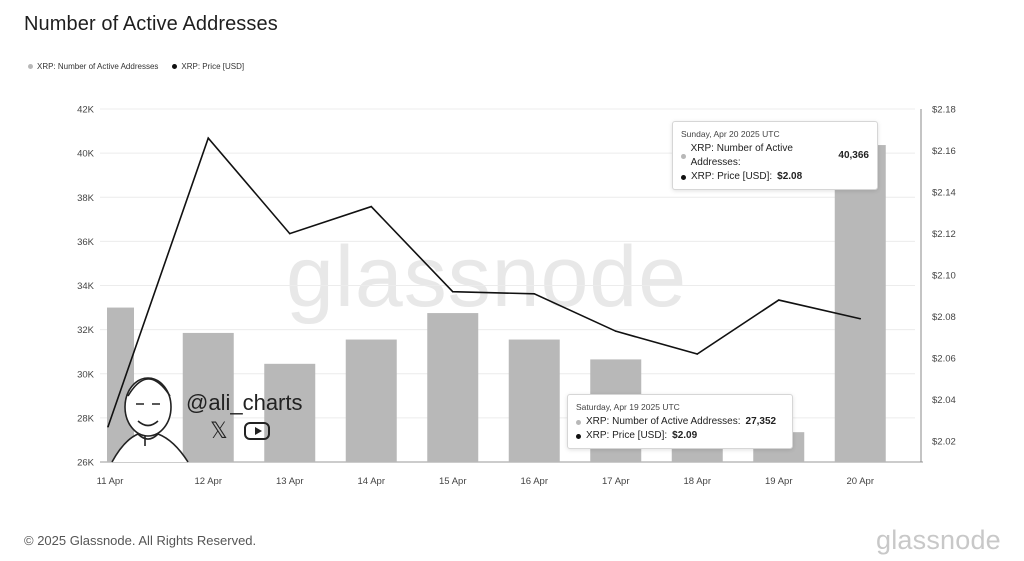  Describe the element at coordinates (213, 66) in the screenshot. I see `legend-label-price: XRP: Price [USD]` at that location.